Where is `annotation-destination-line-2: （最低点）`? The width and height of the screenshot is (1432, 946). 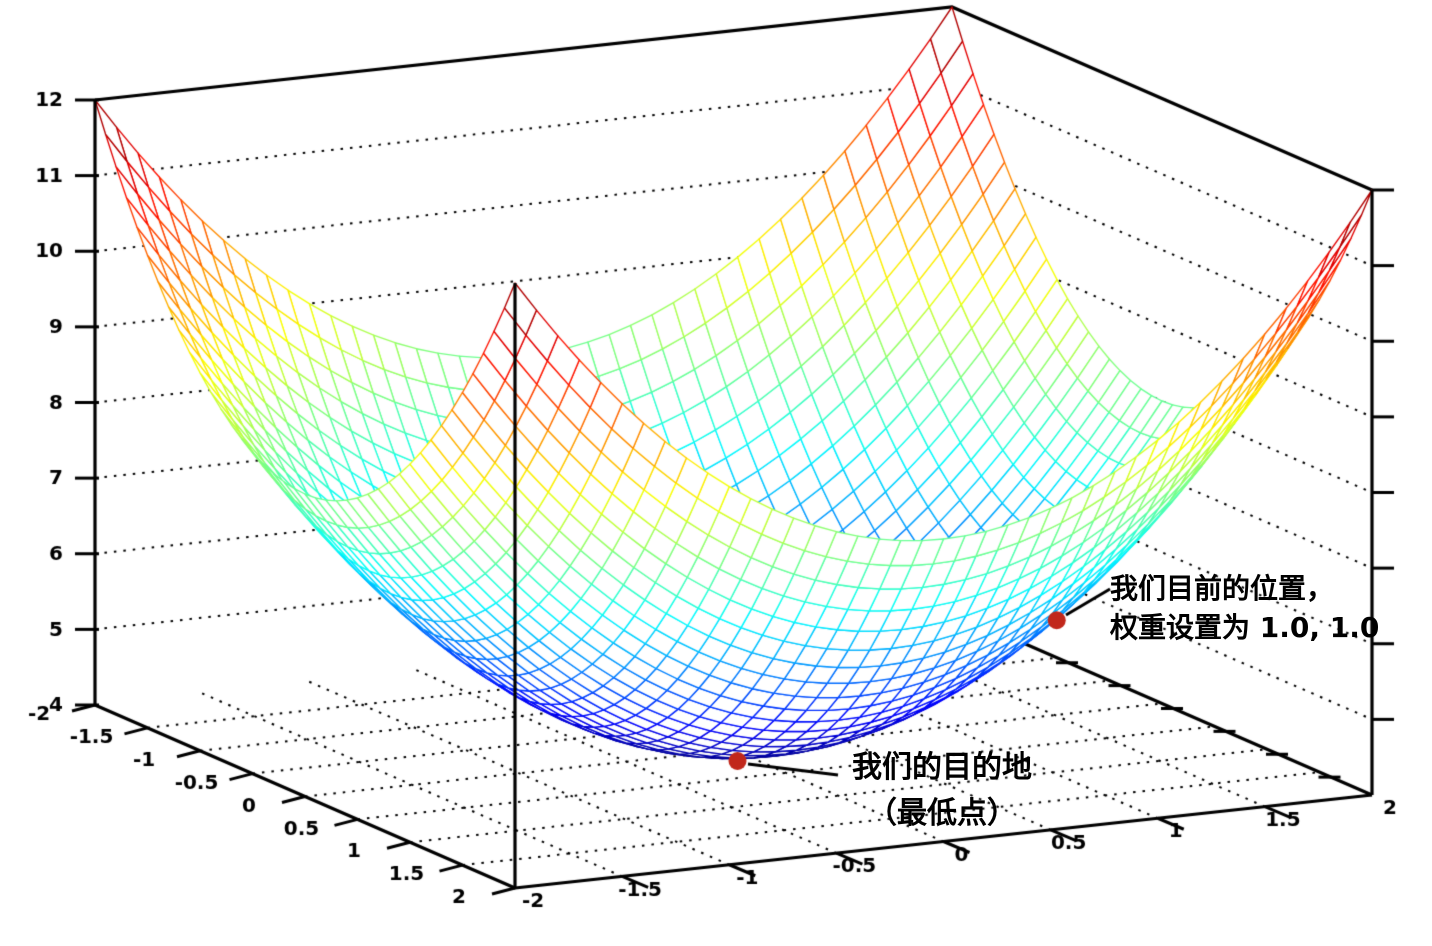 annotation-destination-line-2: （最低点） is located at coordinates (942, 813).